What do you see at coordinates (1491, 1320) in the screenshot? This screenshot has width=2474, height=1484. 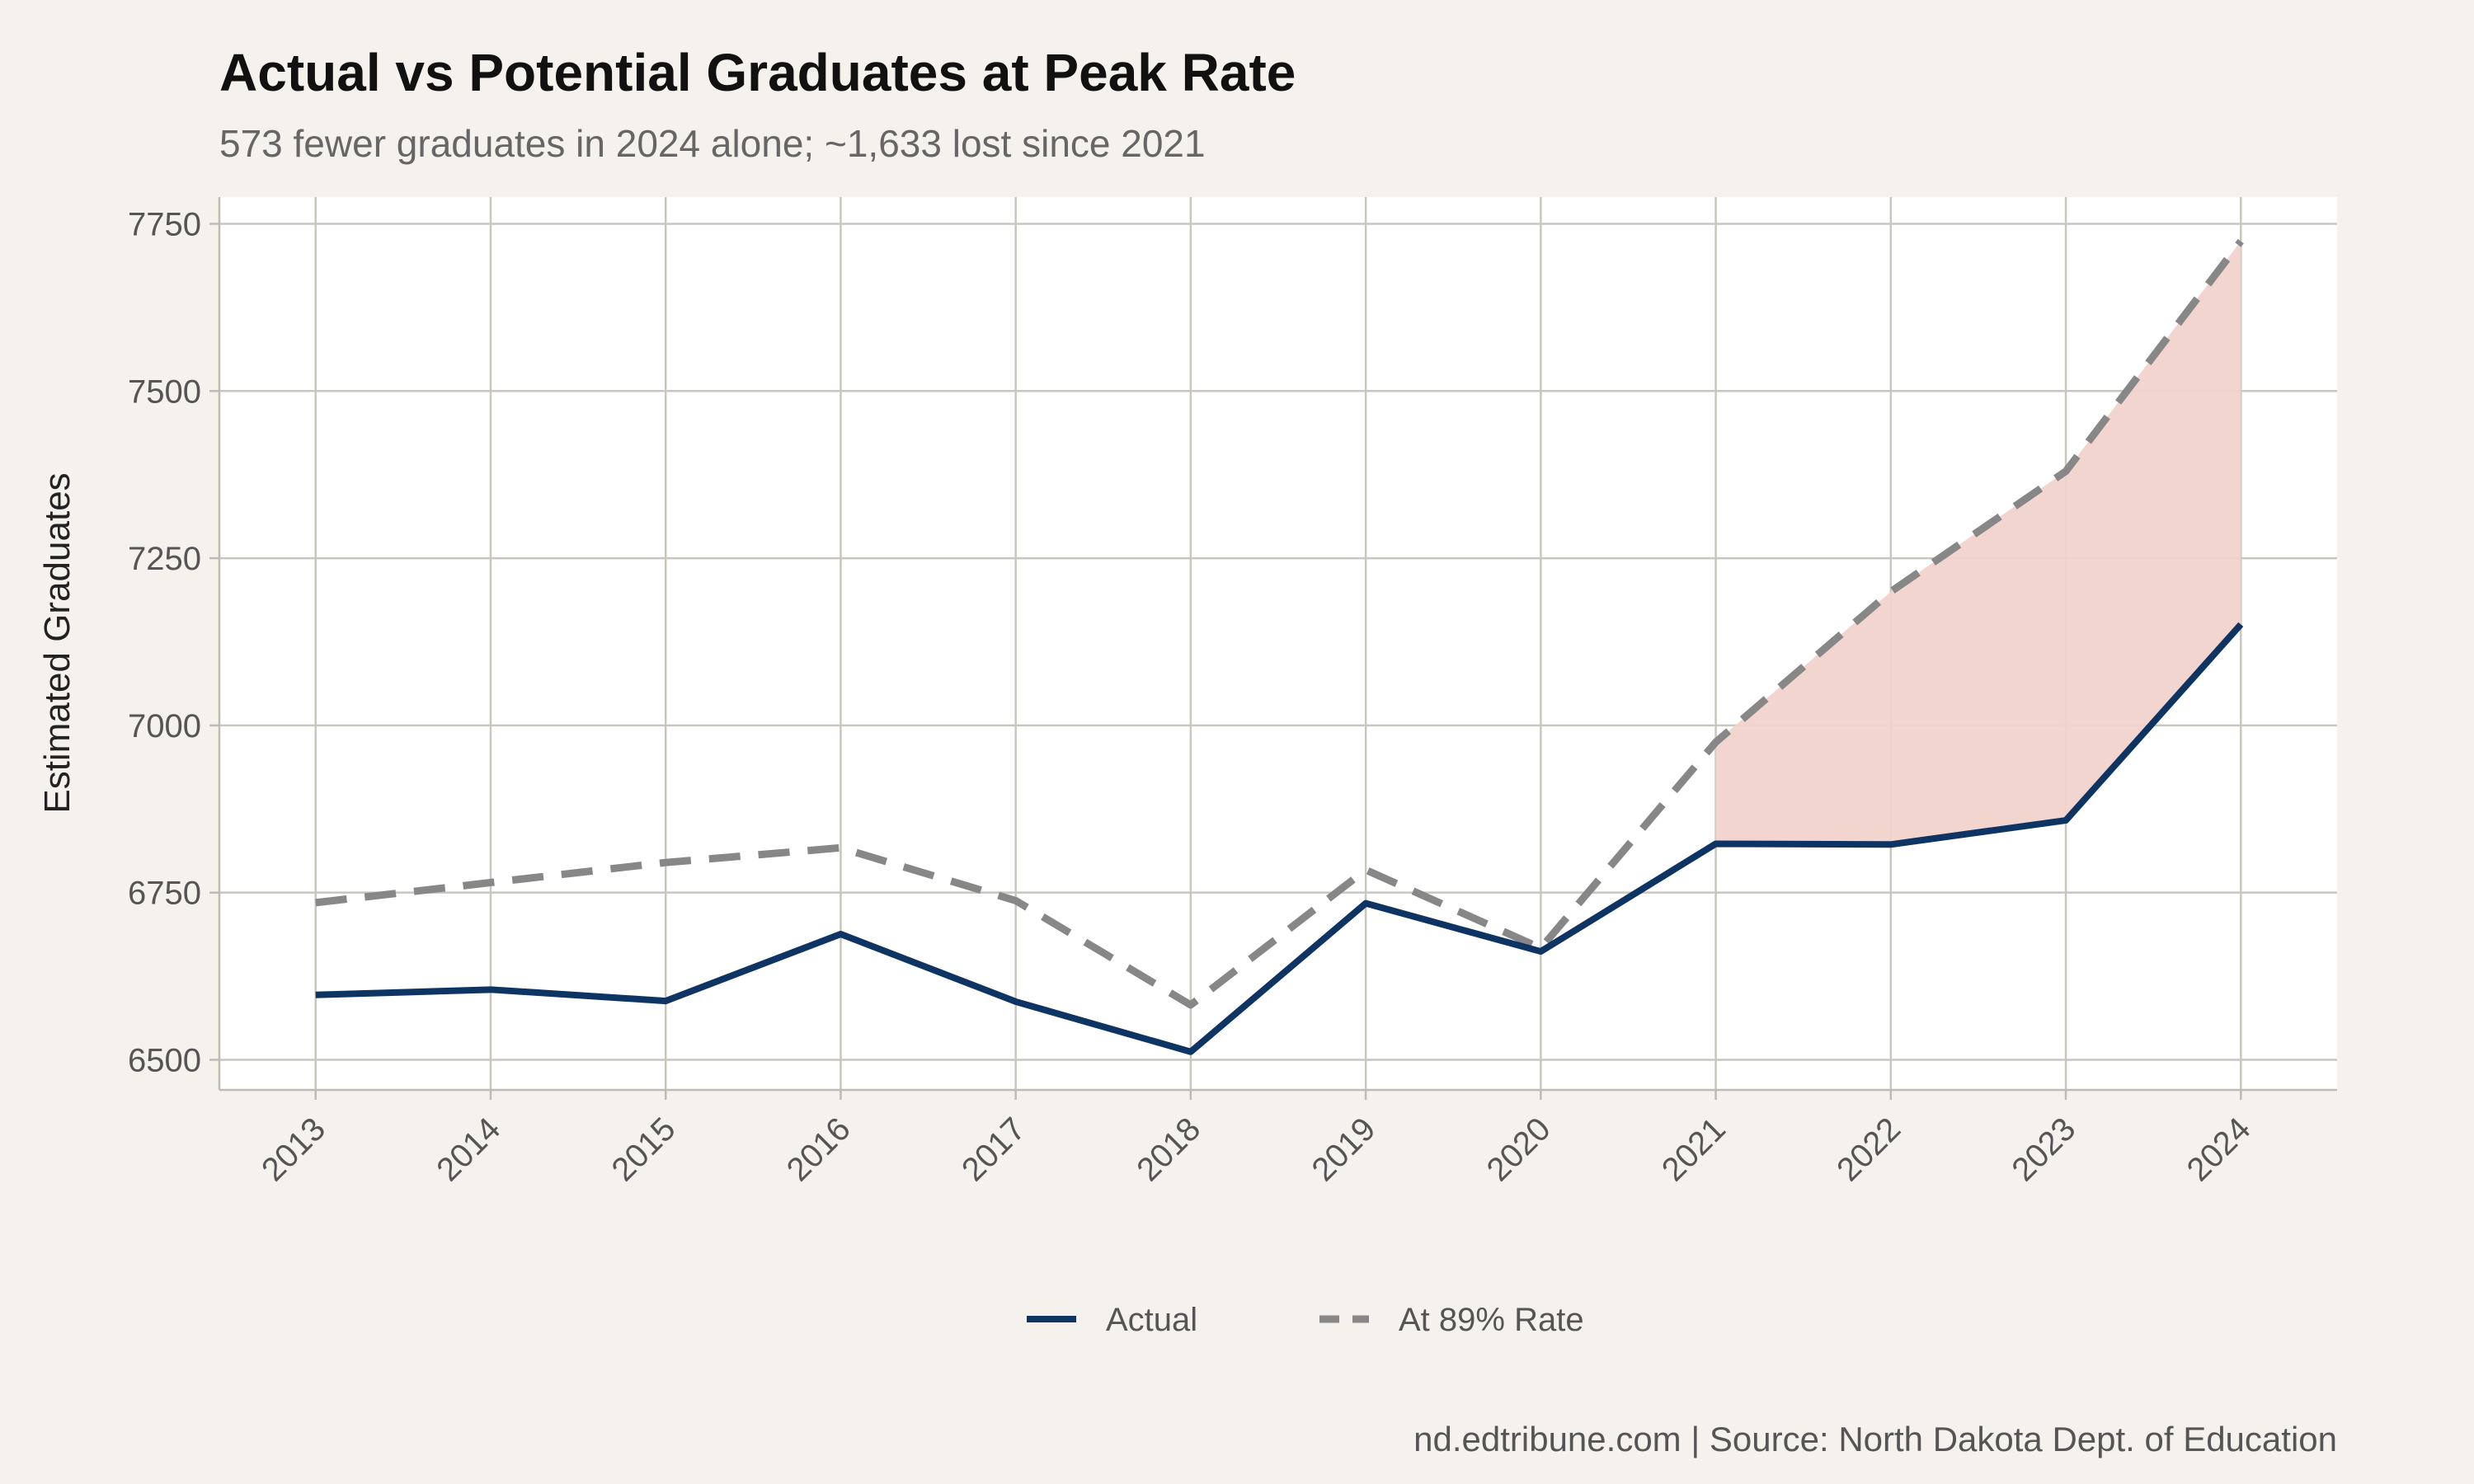 I see `legend-label: At 89% Rate` at bounding box center [1491, 1320].